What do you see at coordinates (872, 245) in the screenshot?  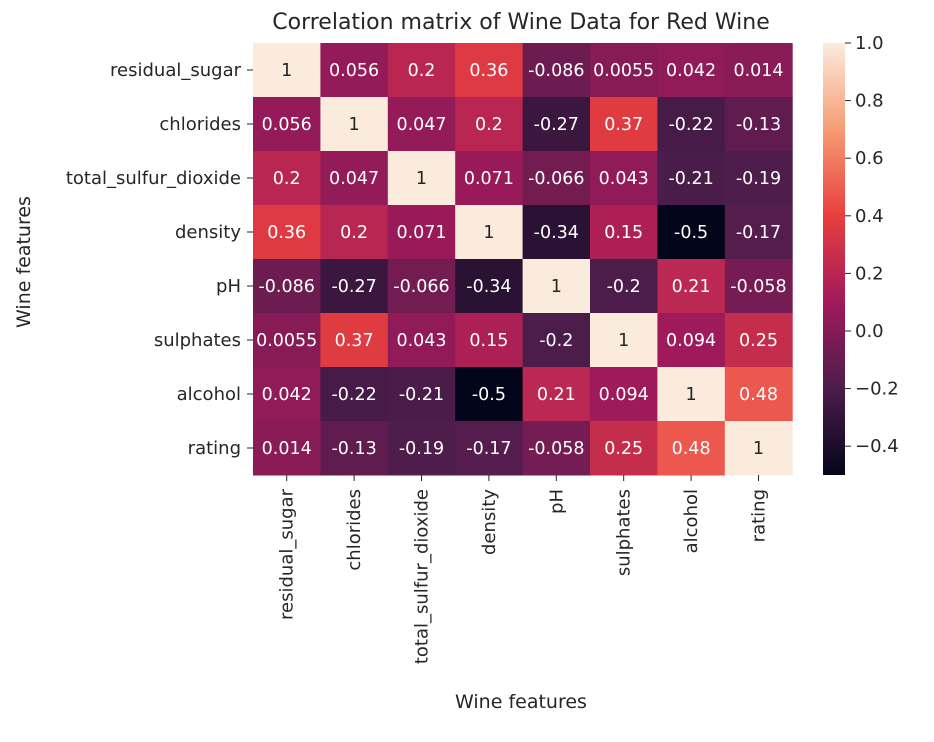 I see `colorbar-ticks: 1.0 0.8 0.6 0.4 0.2 0.0 −0.2 −0.4` at bounding box center [872, 245].